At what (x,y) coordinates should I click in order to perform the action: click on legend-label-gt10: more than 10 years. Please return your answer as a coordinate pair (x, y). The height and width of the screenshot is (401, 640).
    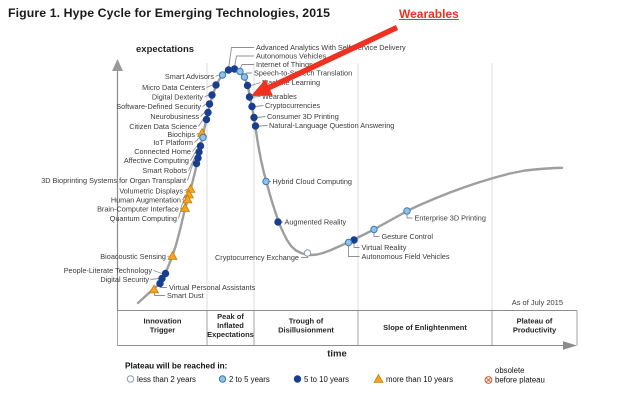
    Looking at the image, I should click on (419, 379).